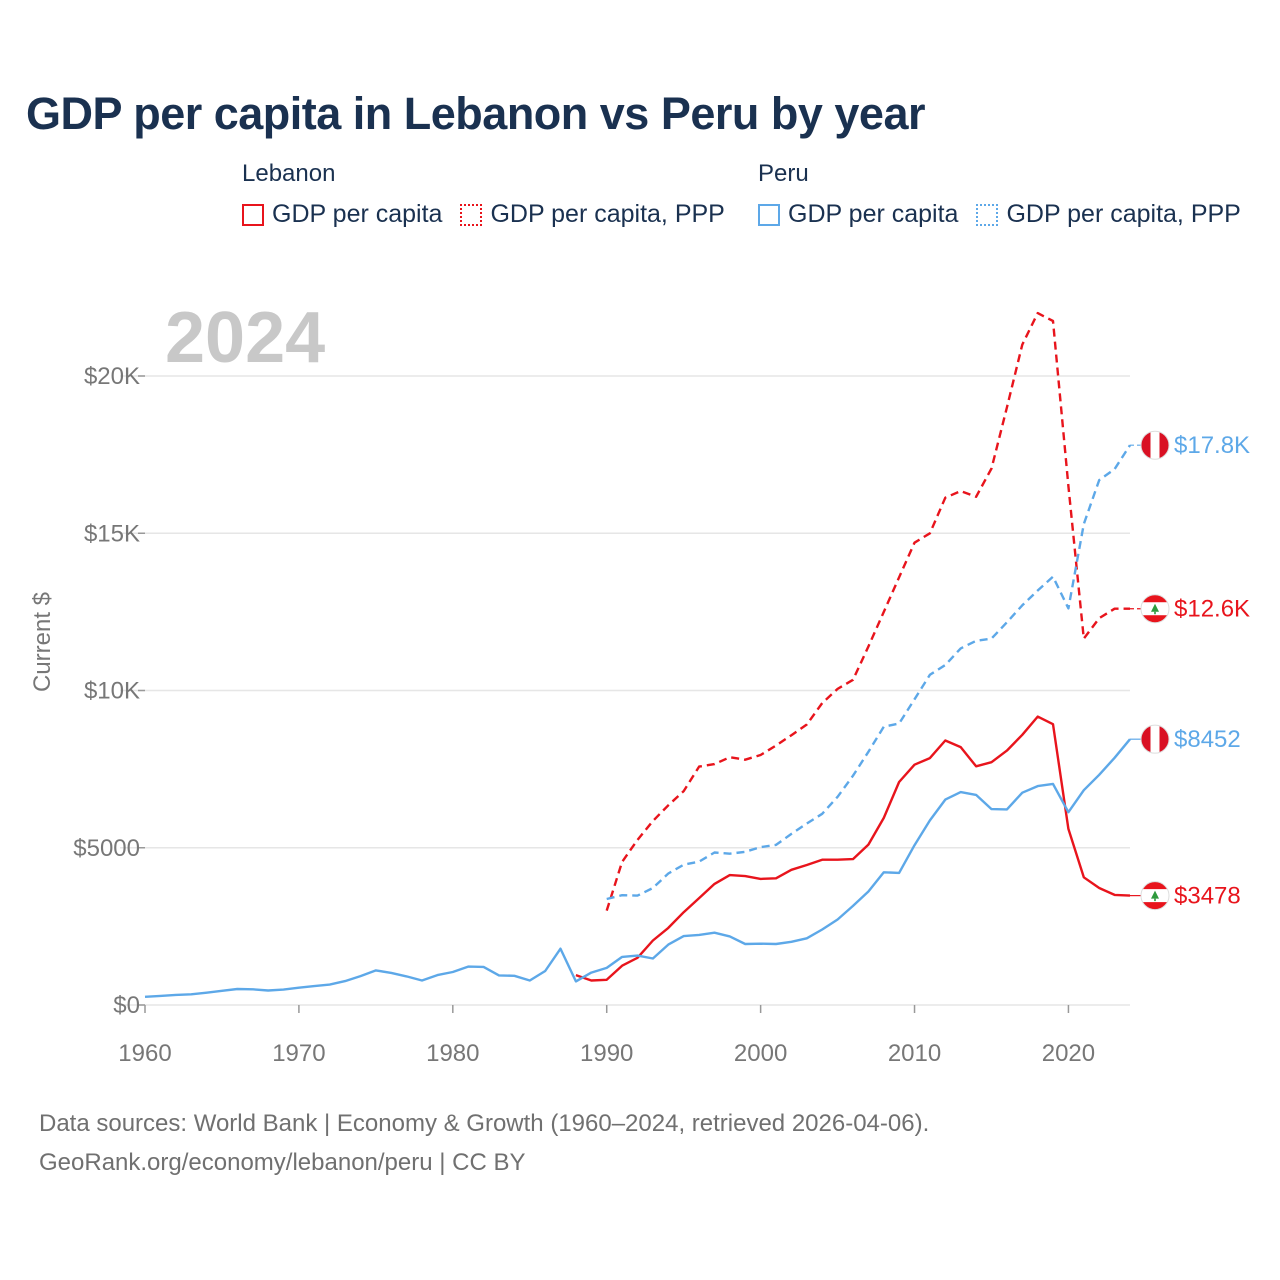 The image size is (1280, 1280). Describe the element at coordinates (783, 173) in the screenshot. I see `legend-group-name: Peru` at that location.